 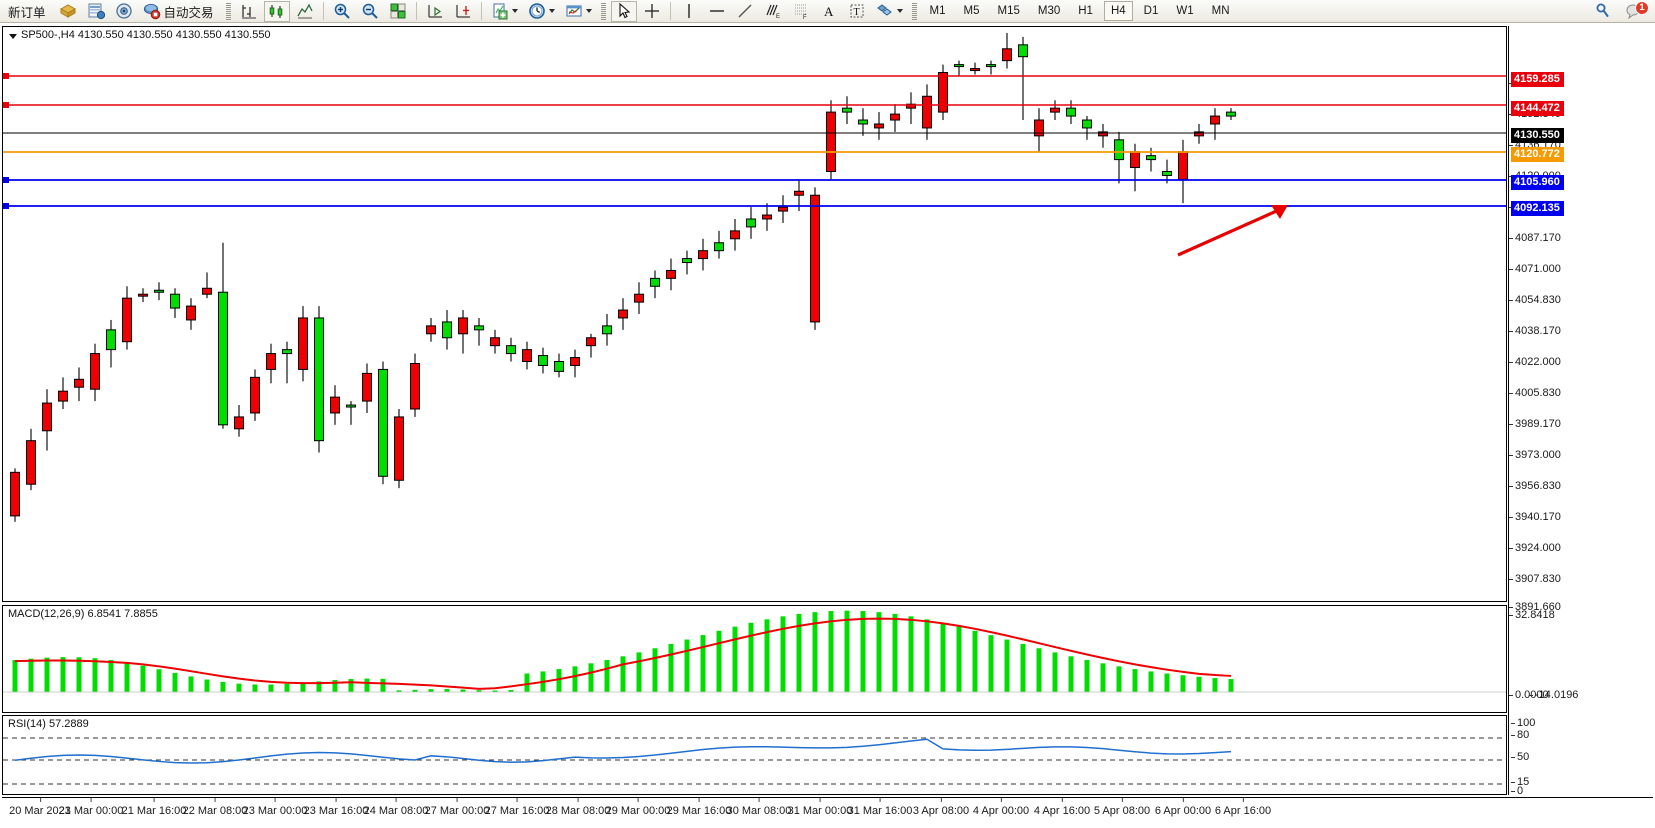 What do you see at coordinates (1535, 145) in the screenshot?
I see `price-tick: 4136.170` at bounding box center [1535, 145].